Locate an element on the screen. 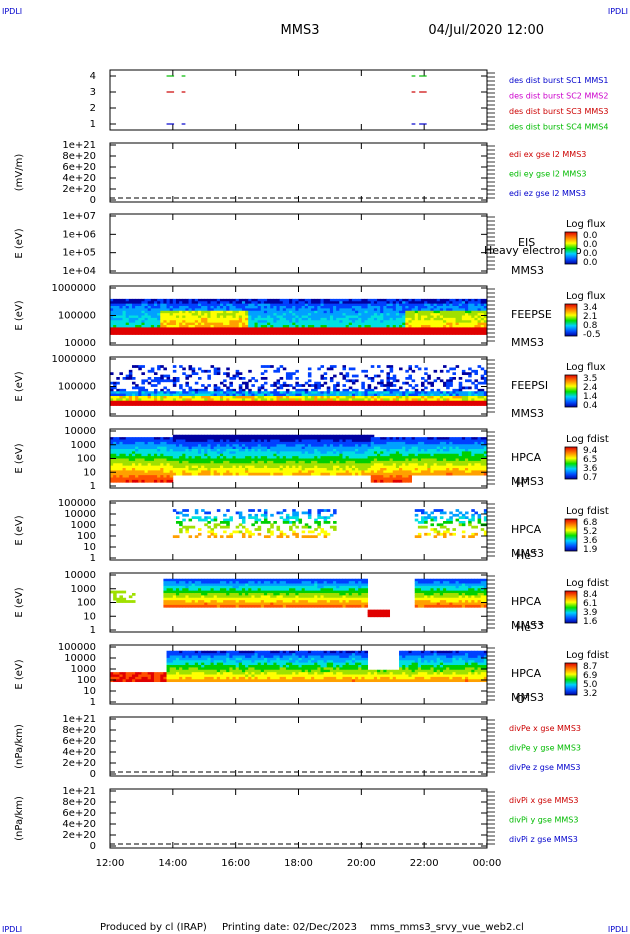  colorbar-tick-label: 0.4 is located at coordinates (590, 406).